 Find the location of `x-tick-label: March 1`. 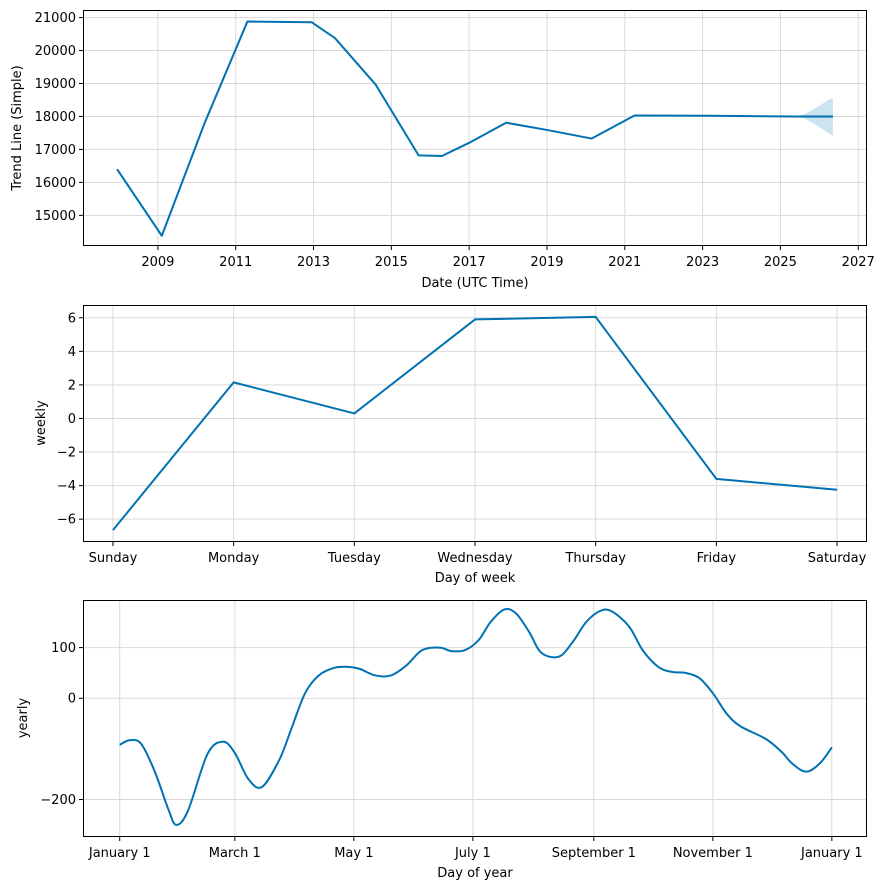

x-tick-label: March 1 is located at coordinates (235, 853).